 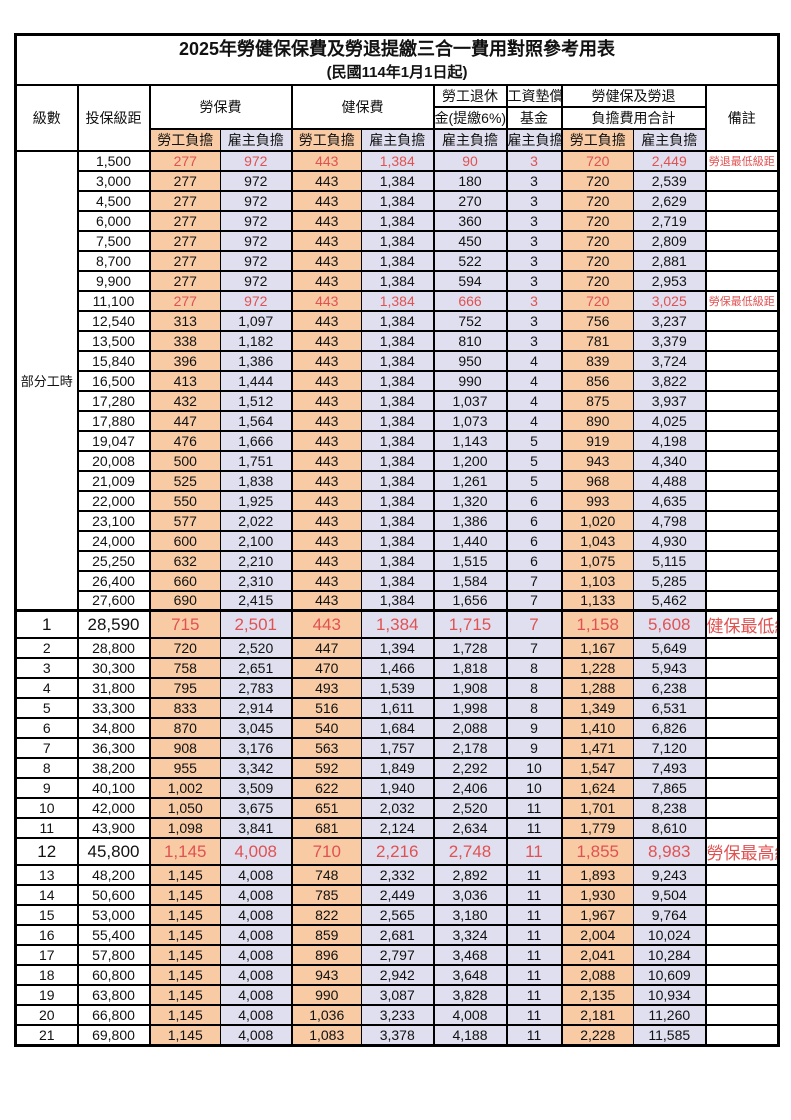 I want to click on pension-employer-cell: 2,520, so click(x=470, y=808).